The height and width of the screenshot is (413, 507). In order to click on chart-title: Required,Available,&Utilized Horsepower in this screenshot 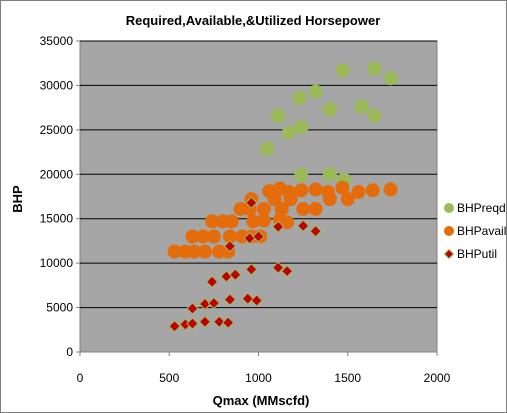, I will do `click(253, 20)`.